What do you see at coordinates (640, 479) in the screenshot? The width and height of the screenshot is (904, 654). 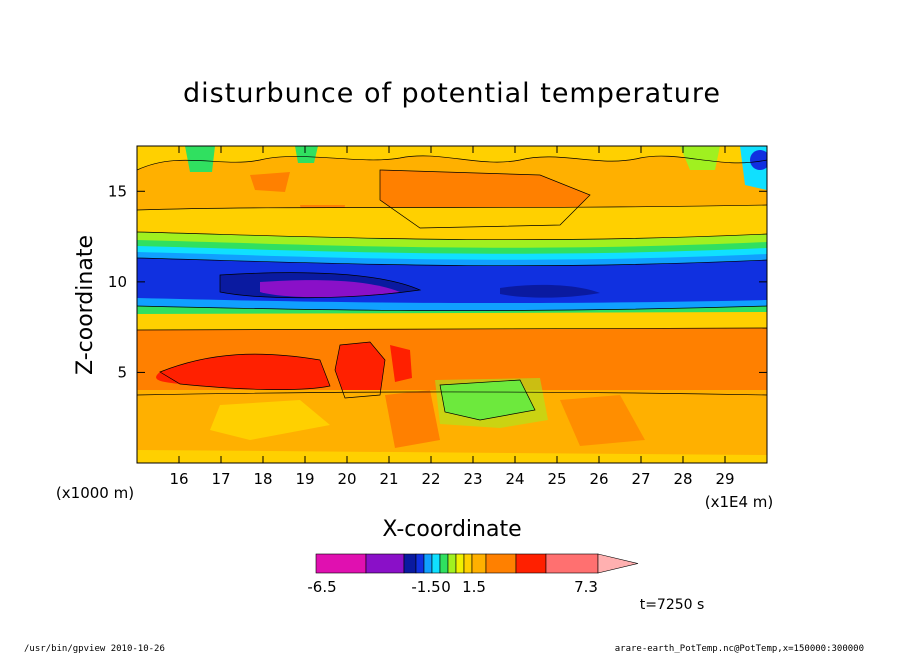 I see `x-tick-label-11: 27` at bounding box center [640, 479].